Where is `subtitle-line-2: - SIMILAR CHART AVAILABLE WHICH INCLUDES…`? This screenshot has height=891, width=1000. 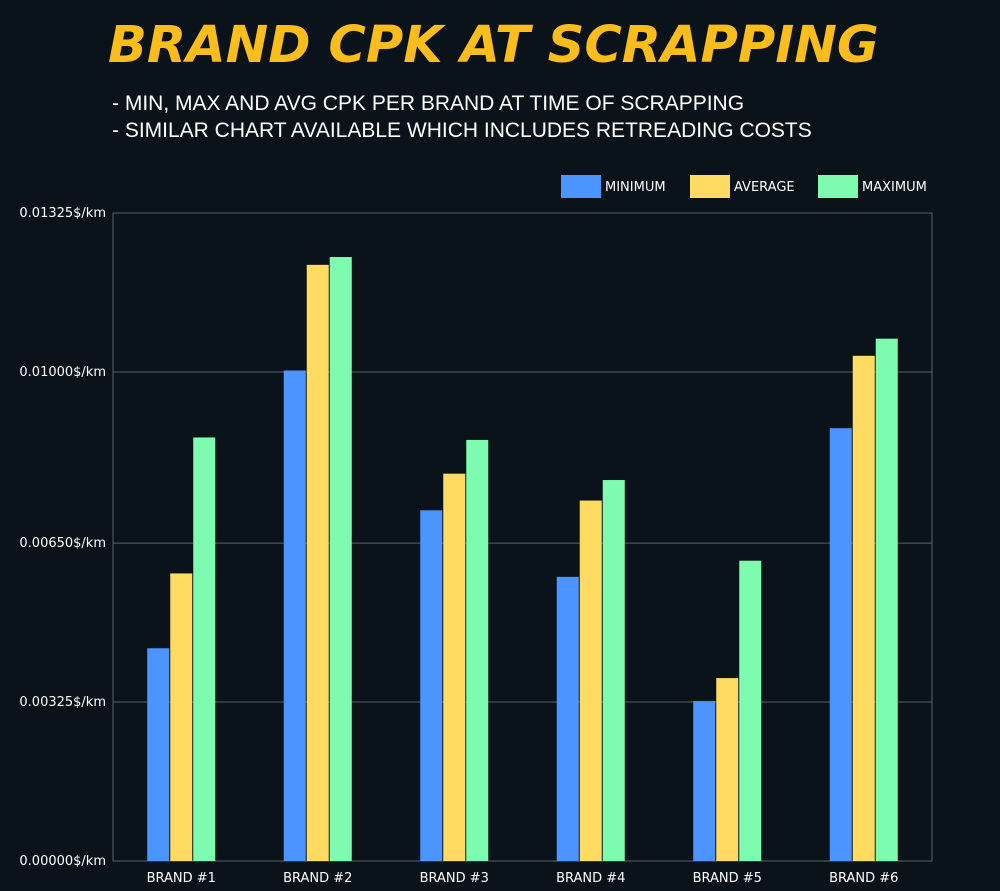
subtitle-line-2: - SIMILAR CHART AVAILABLE WHICH INCLUDES… is located at coordinates (462, 130).